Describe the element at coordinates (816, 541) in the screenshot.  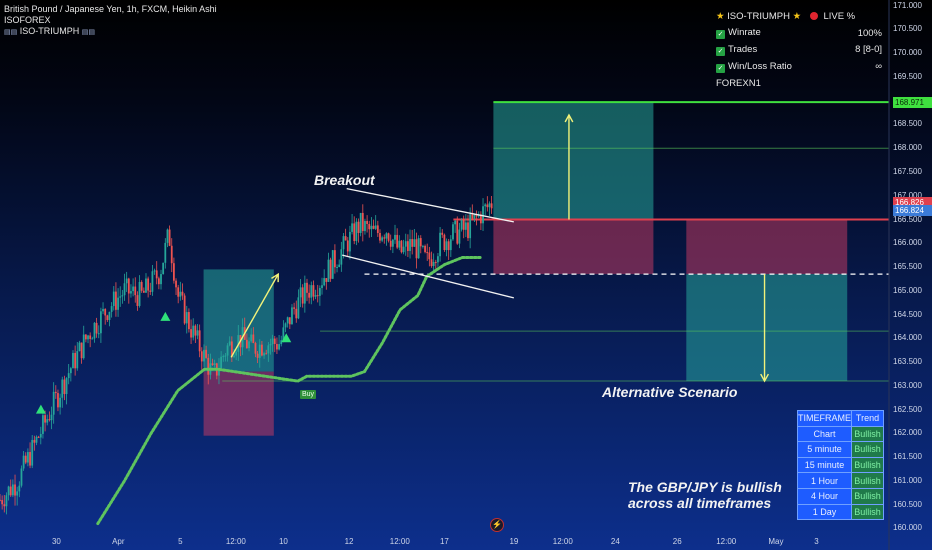
I see `x-tick-label: 3` at that location.